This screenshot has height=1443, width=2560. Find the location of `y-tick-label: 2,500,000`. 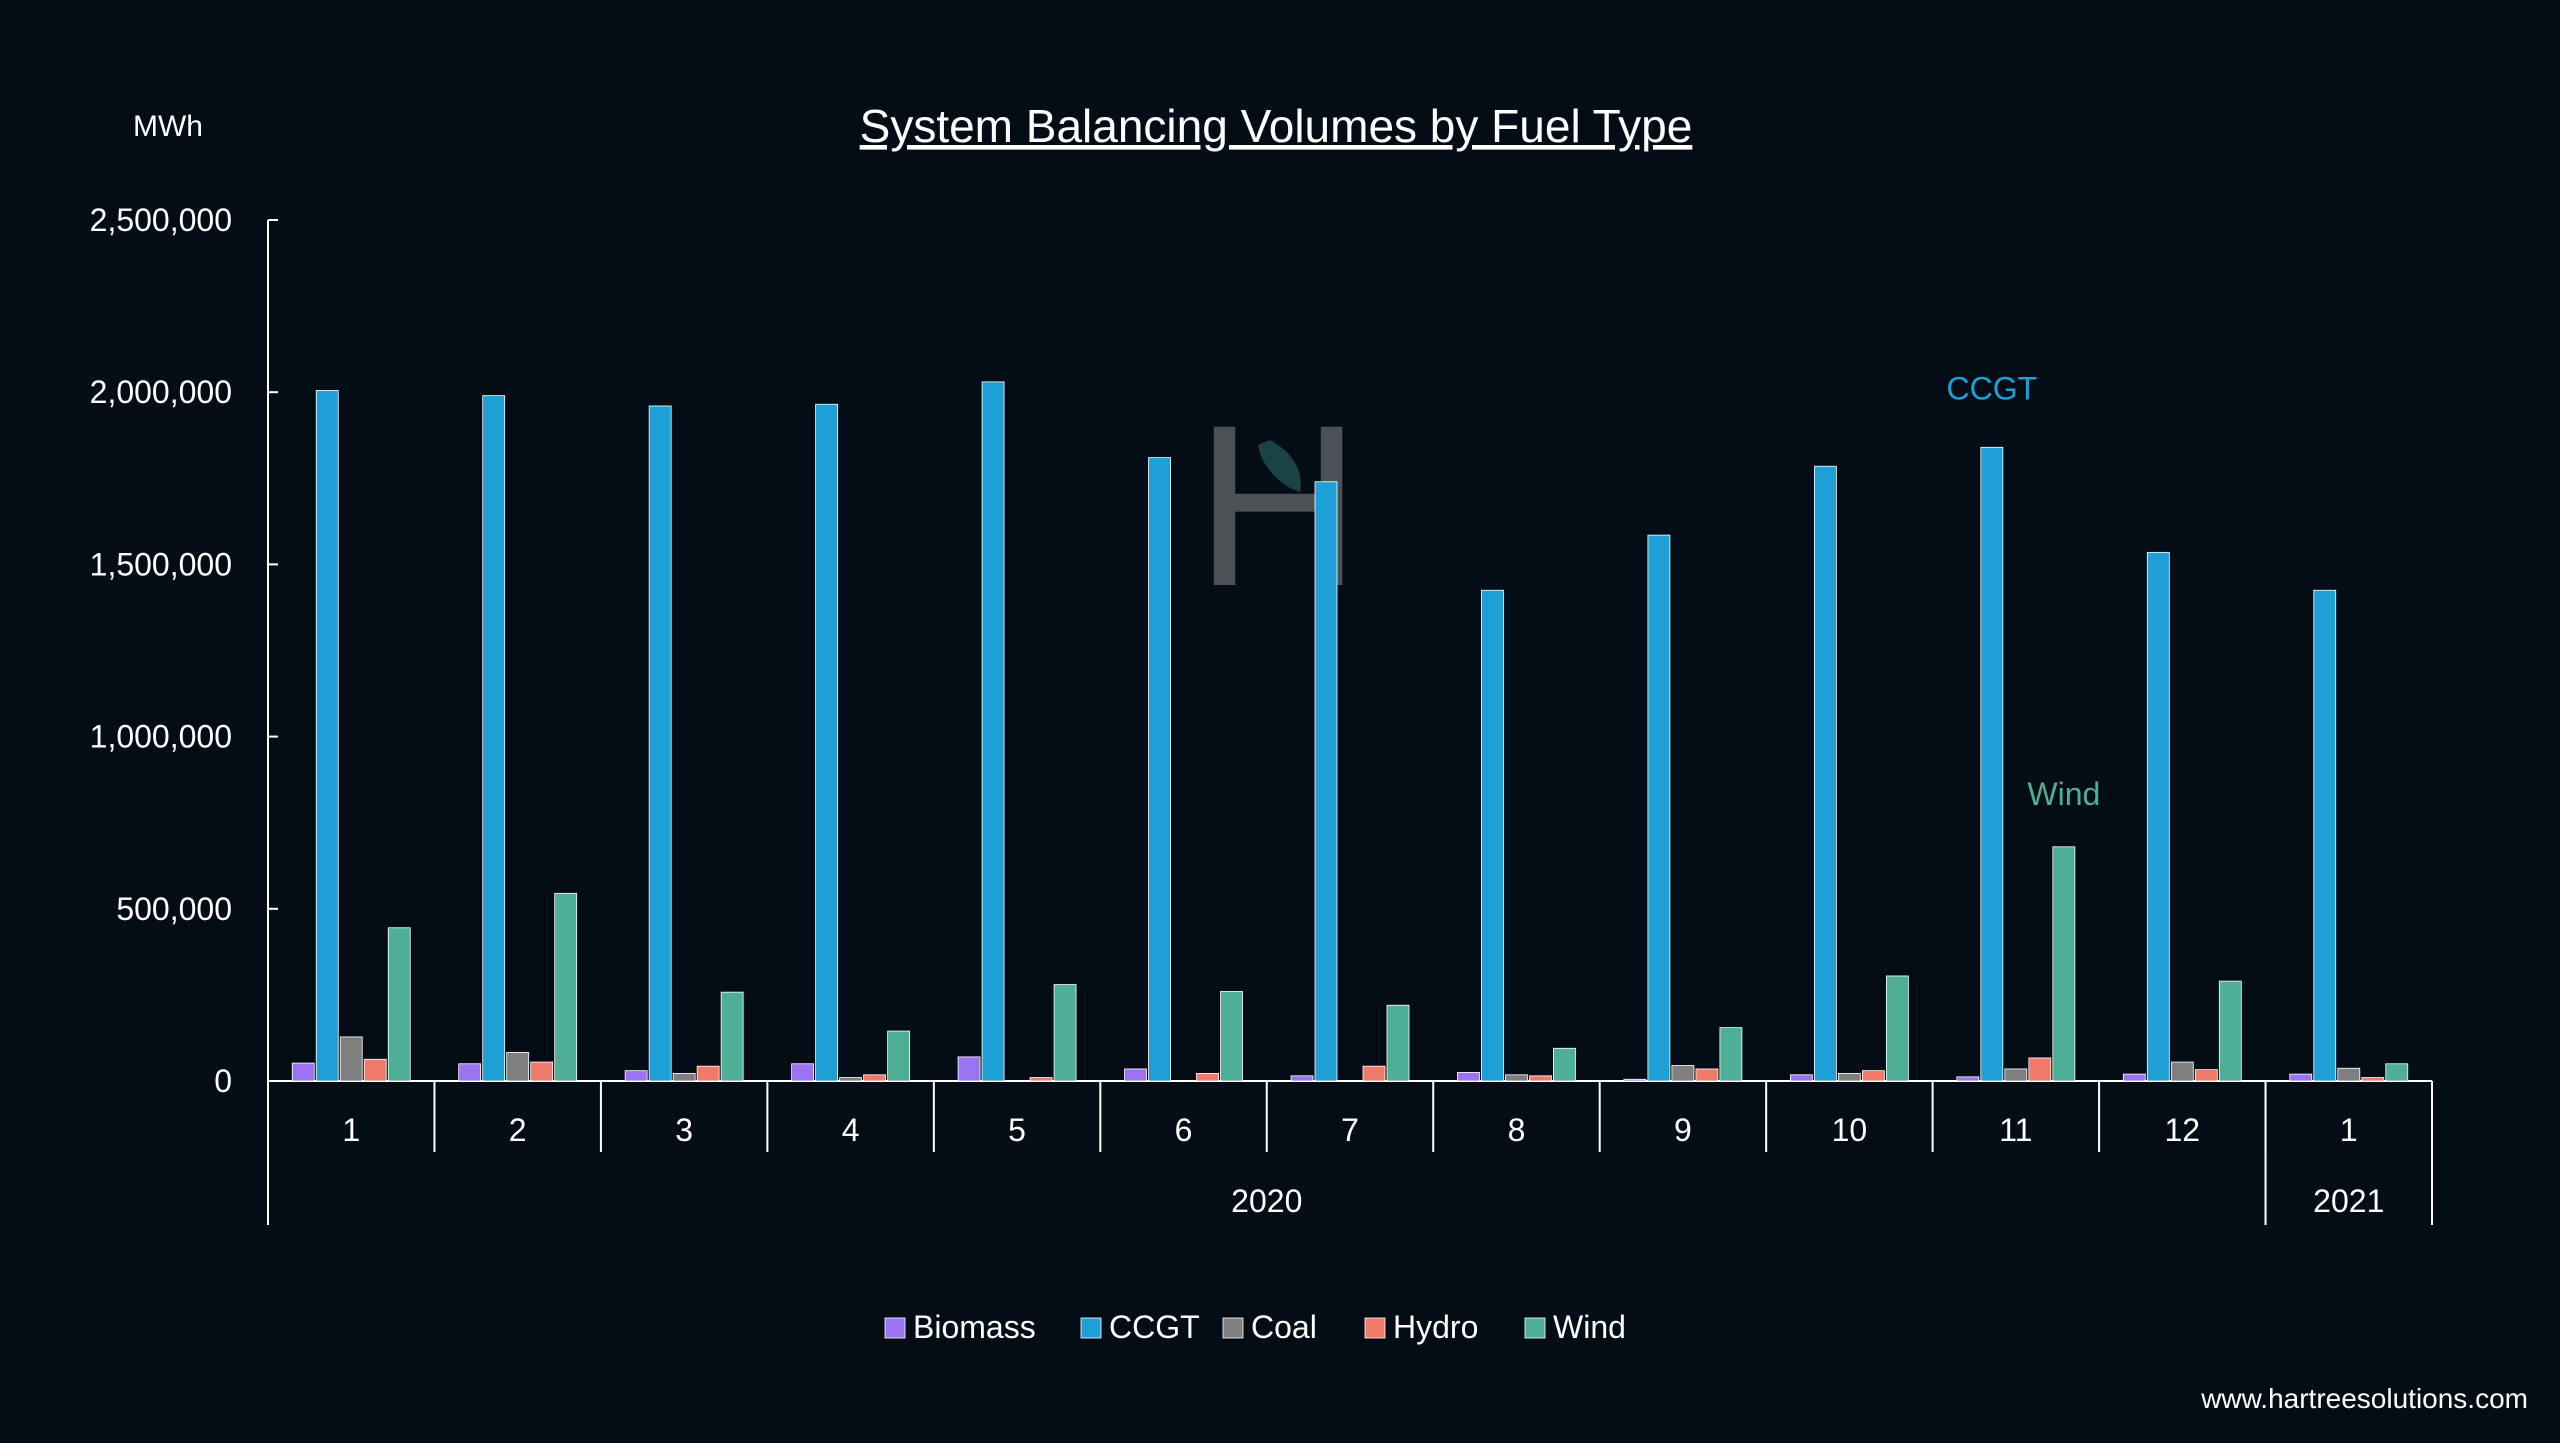

y-tick-label: 2,500,000 is located at coordinates (161, 220).